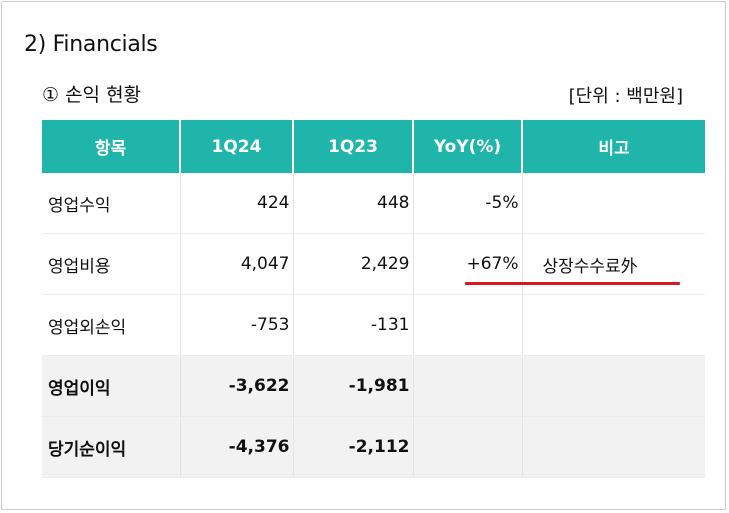  Describe the element at coordinates (613, 264) in the screenshot. I see `row-note: 상장수수료外` at that location.